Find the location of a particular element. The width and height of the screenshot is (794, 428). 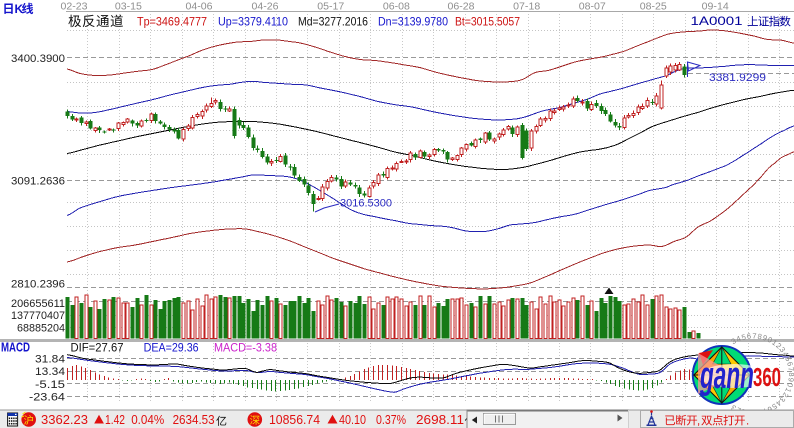

svg-text: Md=3277.2016 is located at coordinates (333, 22).